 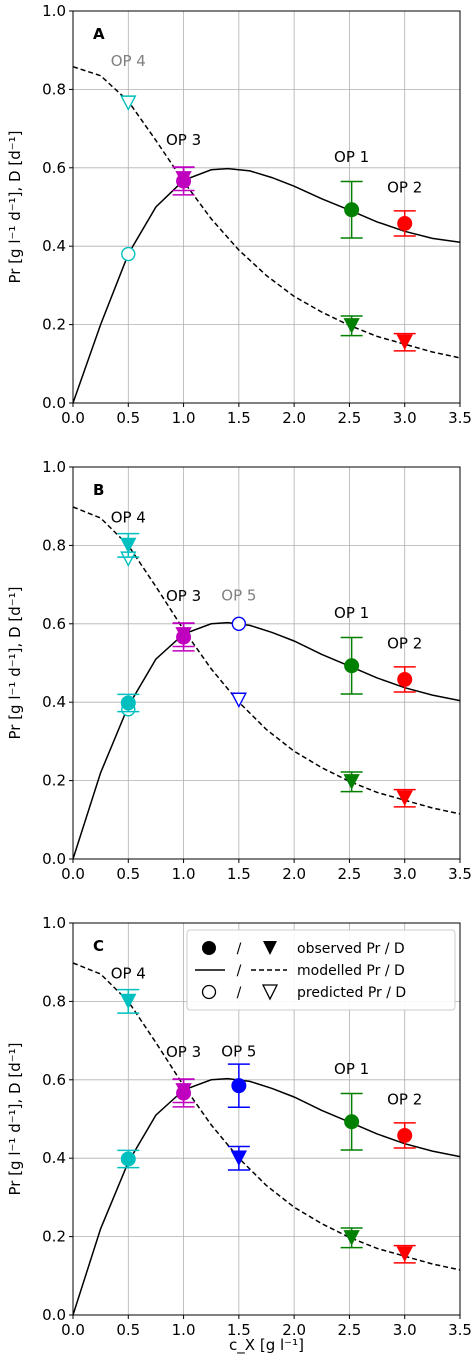 I want to click on op5-d-predicted-point, so click(x=239, y=700).